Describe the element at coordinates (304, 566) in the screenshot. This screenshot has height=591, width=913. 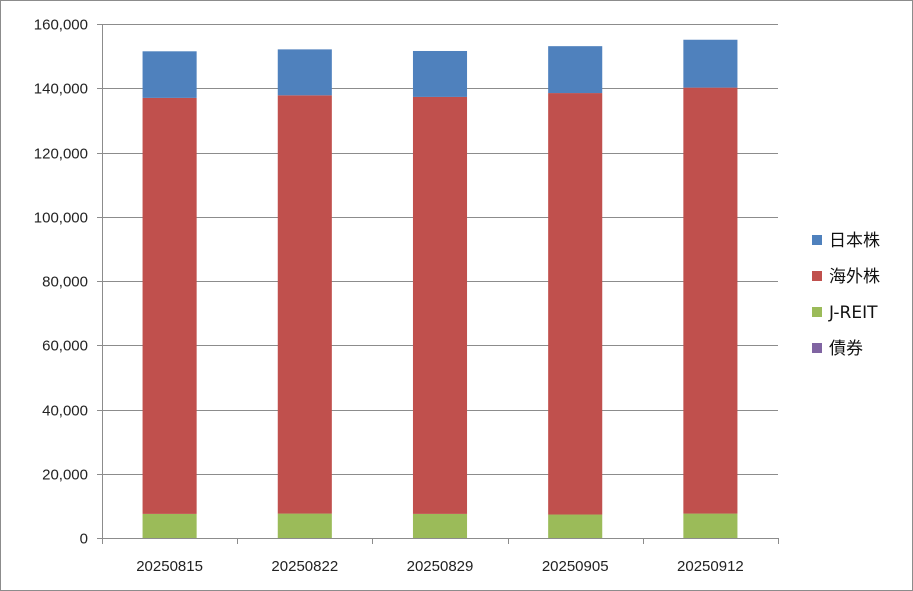
I see `x-tick-label: 20250822` at that location.